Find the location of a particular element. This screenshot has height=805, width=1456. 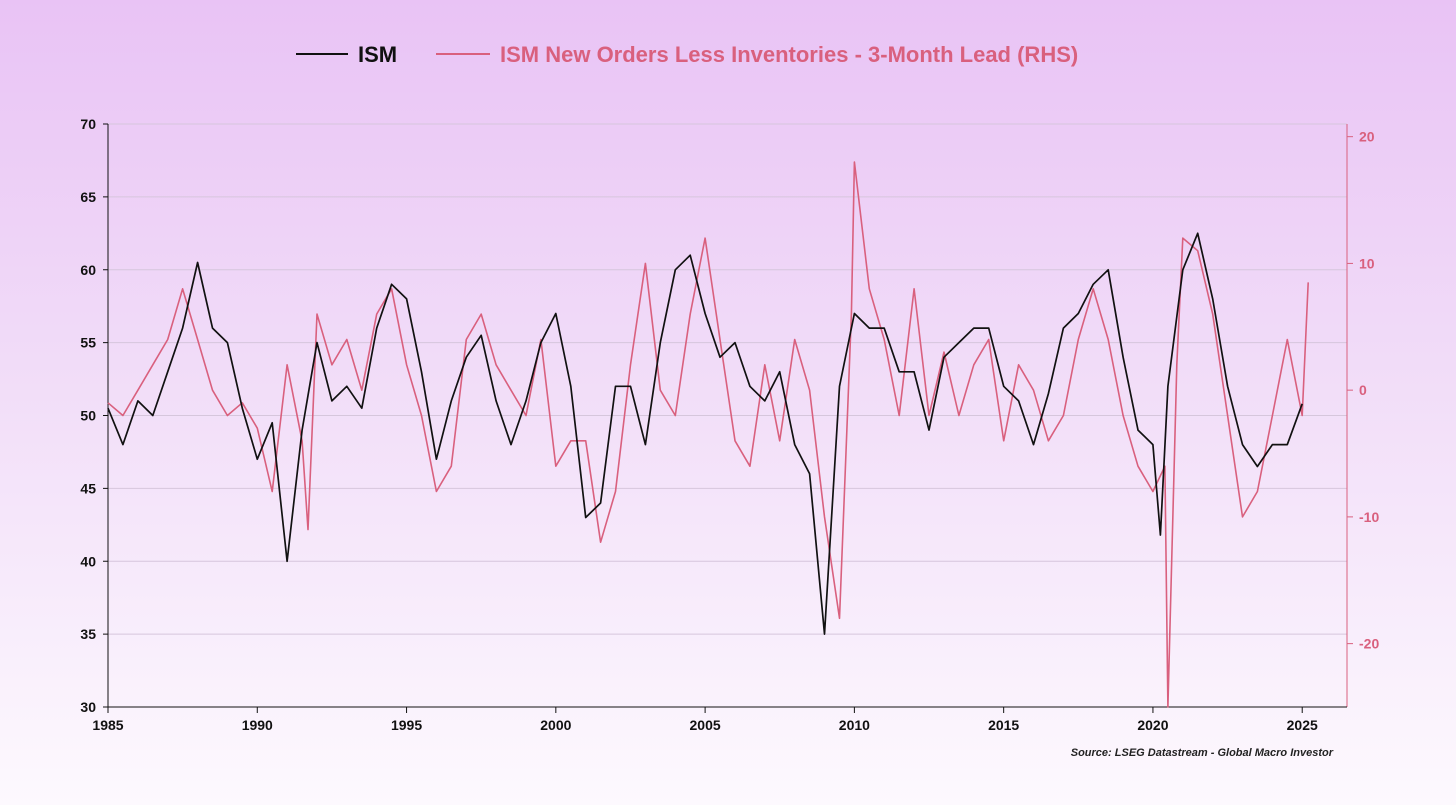

left-tick-label-65: 65 is located at coordinates (88, 197).